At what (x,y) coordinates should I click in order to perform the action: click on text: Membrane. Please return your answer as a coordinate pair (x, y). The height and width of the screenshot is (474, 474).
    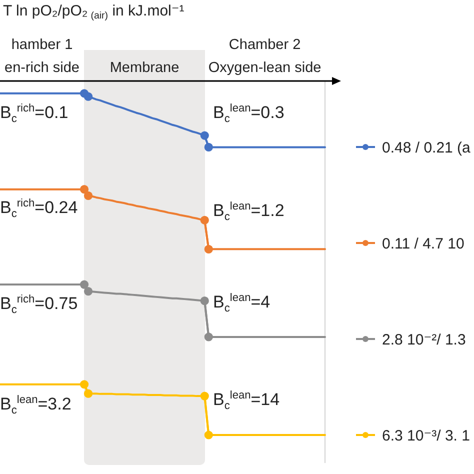
    Looking at the image, I should click on (145, 68).